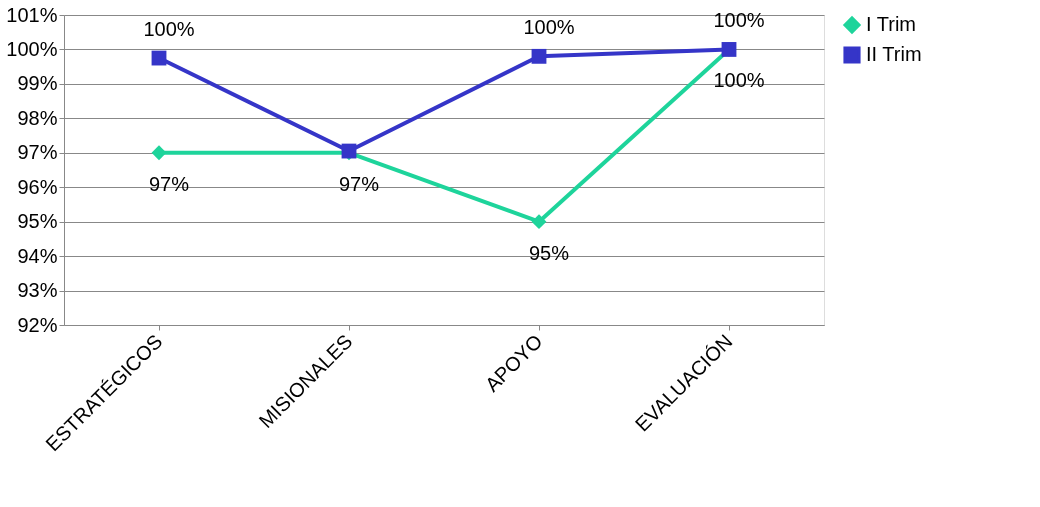 The width and height of the screenshot is (1040, 507). What do you see at coordinates (894, 54) in the screenshot?
I see `legend-label: II Trim` at bounding box center [894, 54].